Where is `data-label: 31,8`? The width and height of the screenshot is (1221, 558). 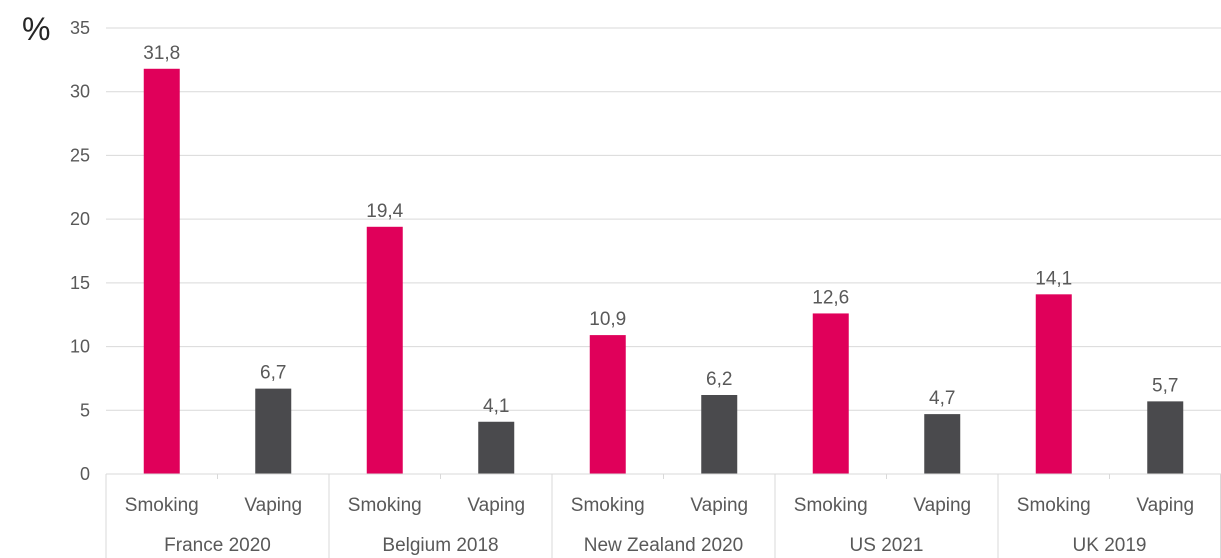
data-label: 31,8 is located at coordinates (161, 53).